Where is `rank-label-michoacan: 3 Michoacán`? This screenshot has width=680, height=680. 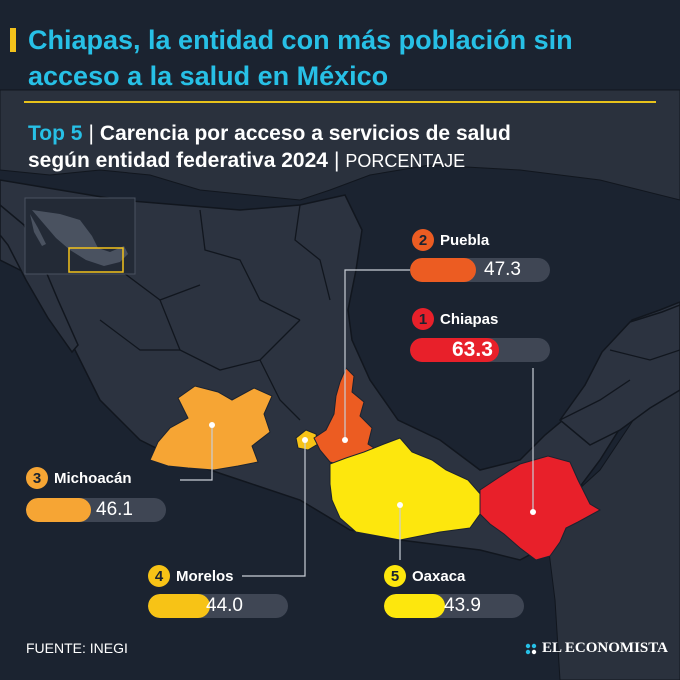
rank-label-michoacan: 3 Michoacán is located at coordinates (79, 478).